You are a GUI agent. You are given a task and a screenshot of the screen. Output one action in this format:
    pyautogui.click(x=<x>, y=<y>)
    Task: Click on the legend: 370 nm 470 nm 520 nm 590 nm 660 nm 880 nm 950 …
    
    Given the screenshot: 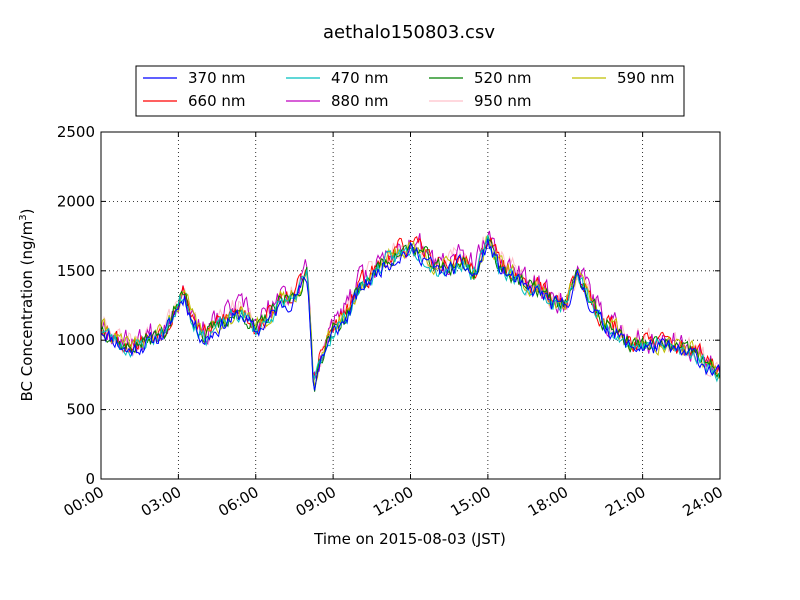 What is the action you would take?
    pyautogui.click(x=410, y=91)
    